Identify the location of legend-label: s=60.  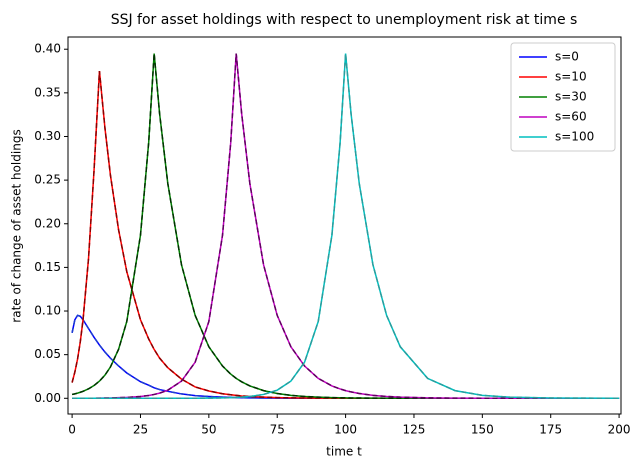
(571, 117).